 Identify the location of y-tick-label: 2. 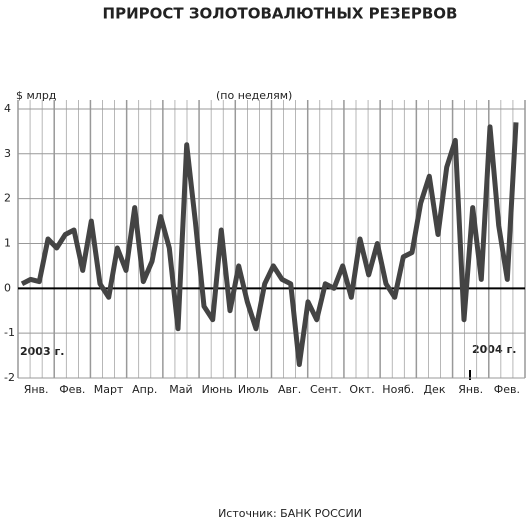
(7, 198).